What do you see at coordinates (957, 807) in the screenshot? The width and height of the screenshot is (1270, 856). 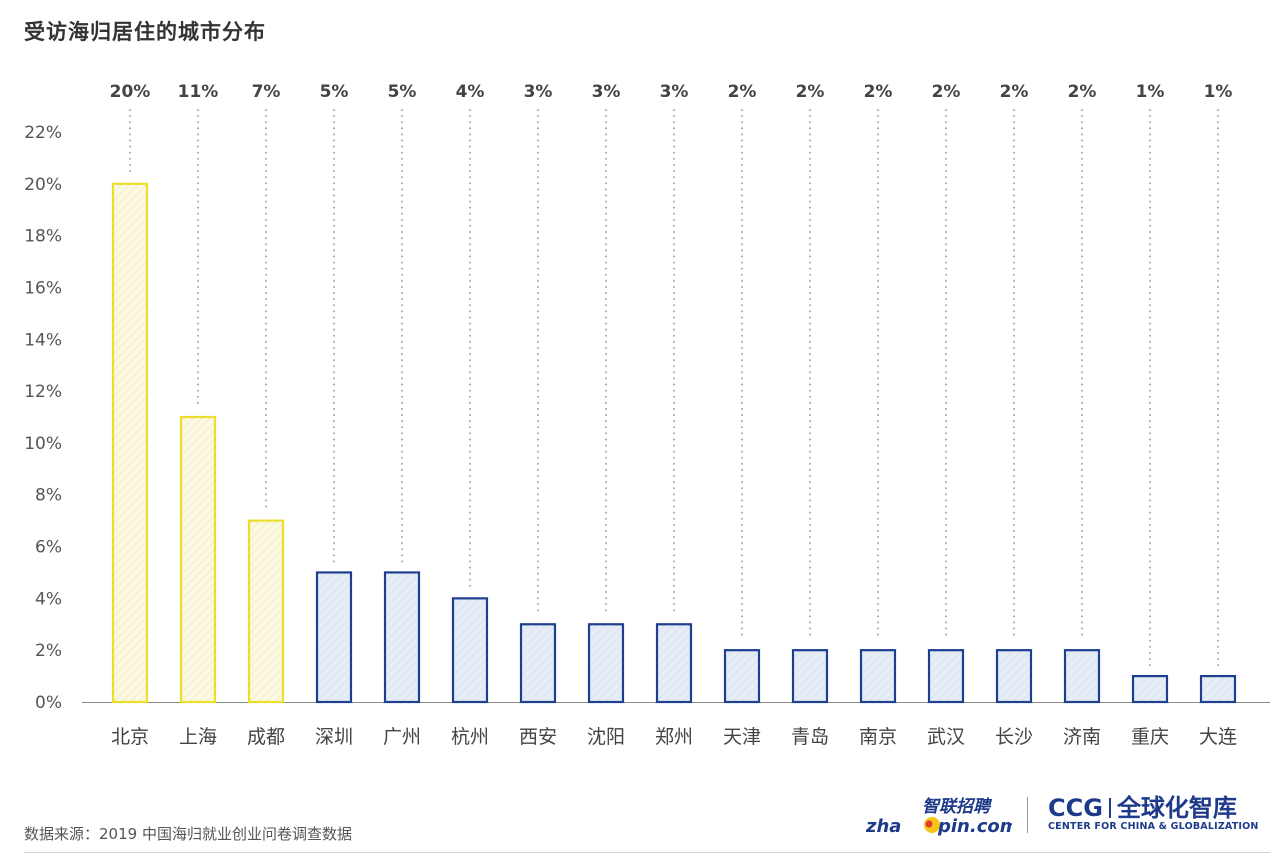 I see `zhaopin-logo-cn: 智联招聘` at bounding box center [957, 807].